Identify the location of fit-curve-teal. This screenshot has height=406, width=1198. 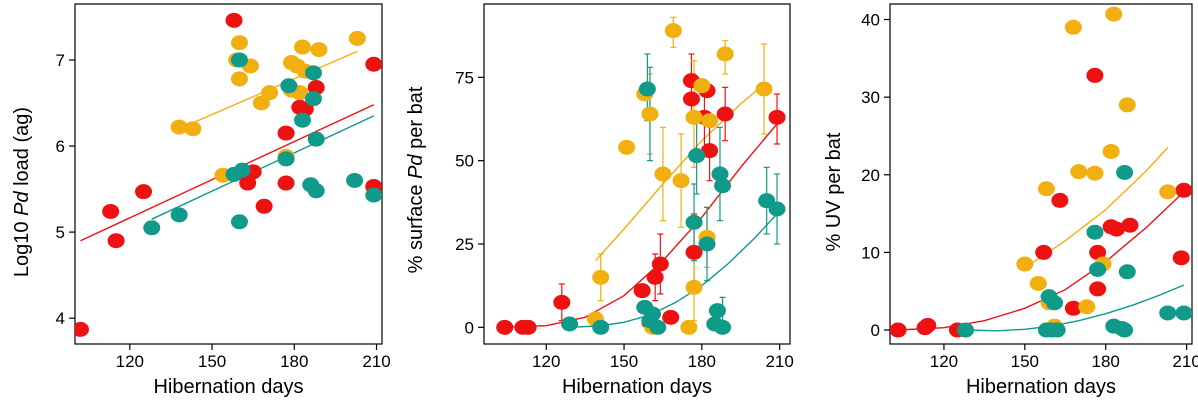
(1075, 308).